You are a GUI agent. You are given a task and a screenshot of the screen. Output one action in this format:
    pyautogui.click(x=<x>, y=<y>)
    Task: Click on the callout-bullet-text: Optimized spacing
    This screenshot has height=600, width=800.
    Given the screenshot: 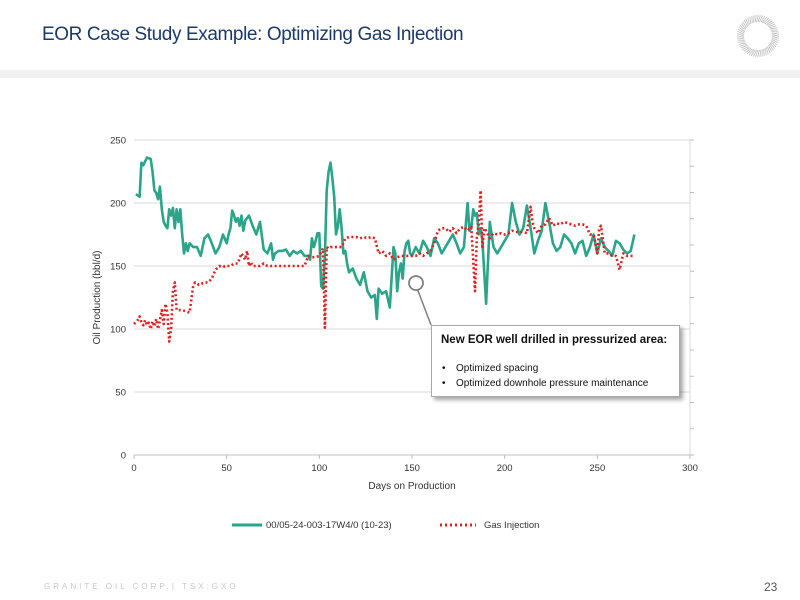 What is the action you would take?
    pyautogui.click(x=497, y=368)
    